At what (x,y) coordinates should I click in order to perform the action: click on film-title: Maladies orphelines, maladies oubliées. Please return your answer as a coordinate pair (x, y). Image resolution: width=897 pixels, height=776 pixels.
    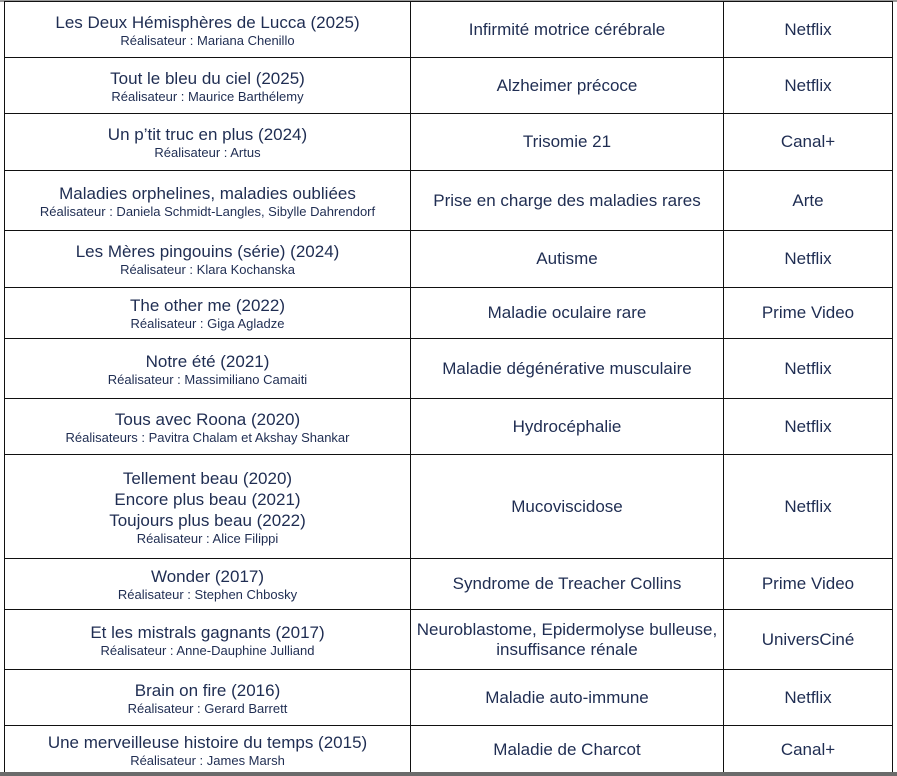
    Looking at the image, I should click on (207, 193).